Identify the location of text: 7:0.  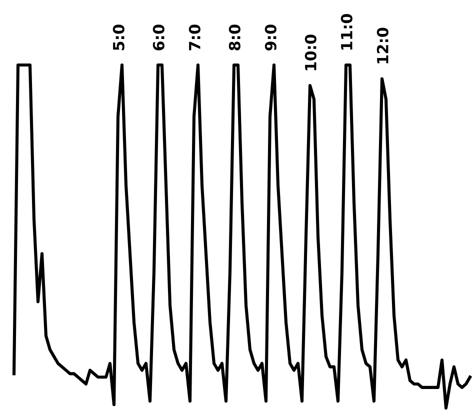
(194, 37).